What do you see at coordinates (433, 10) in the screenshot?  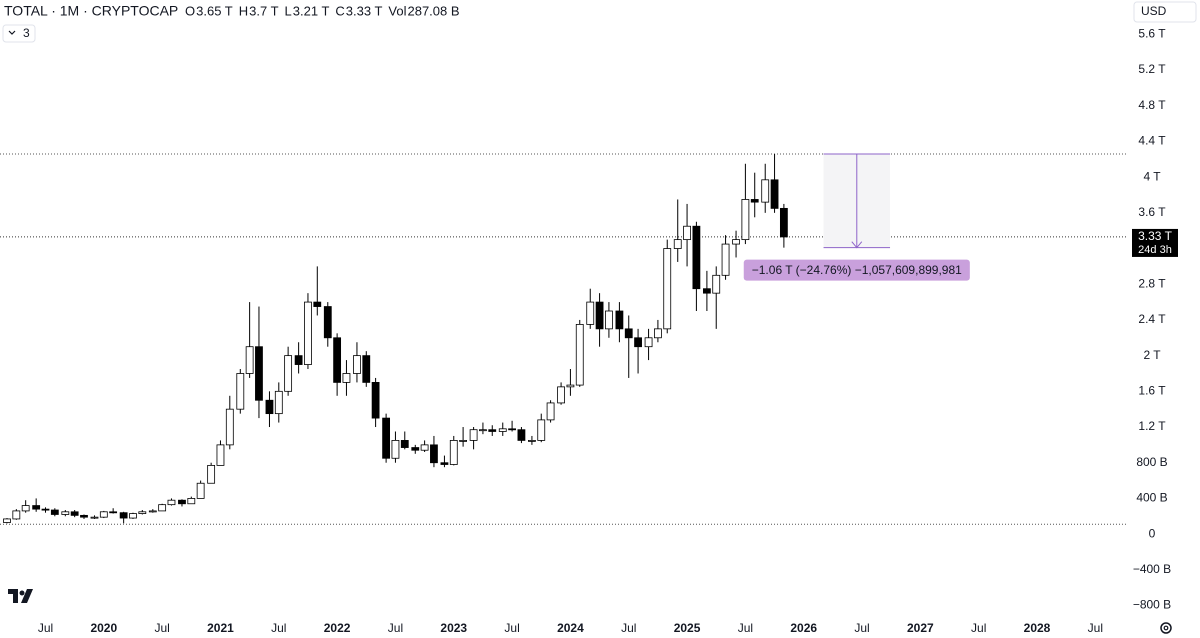 I see `ohlc-value: 287.08 B` at bounding box center [433, 10].